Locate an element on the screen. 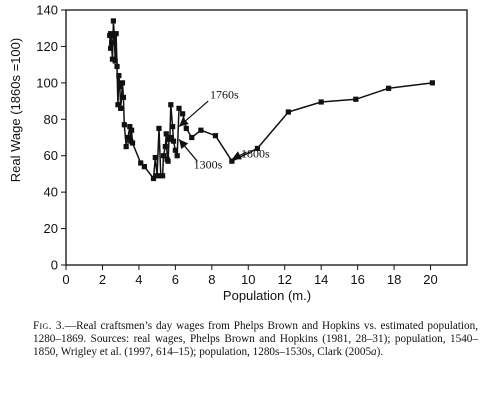 The height and width of the screenshot is (400, 500). y-axis: 0 20 40 60 80 100 120 140 is located at coordinates (51, 138).